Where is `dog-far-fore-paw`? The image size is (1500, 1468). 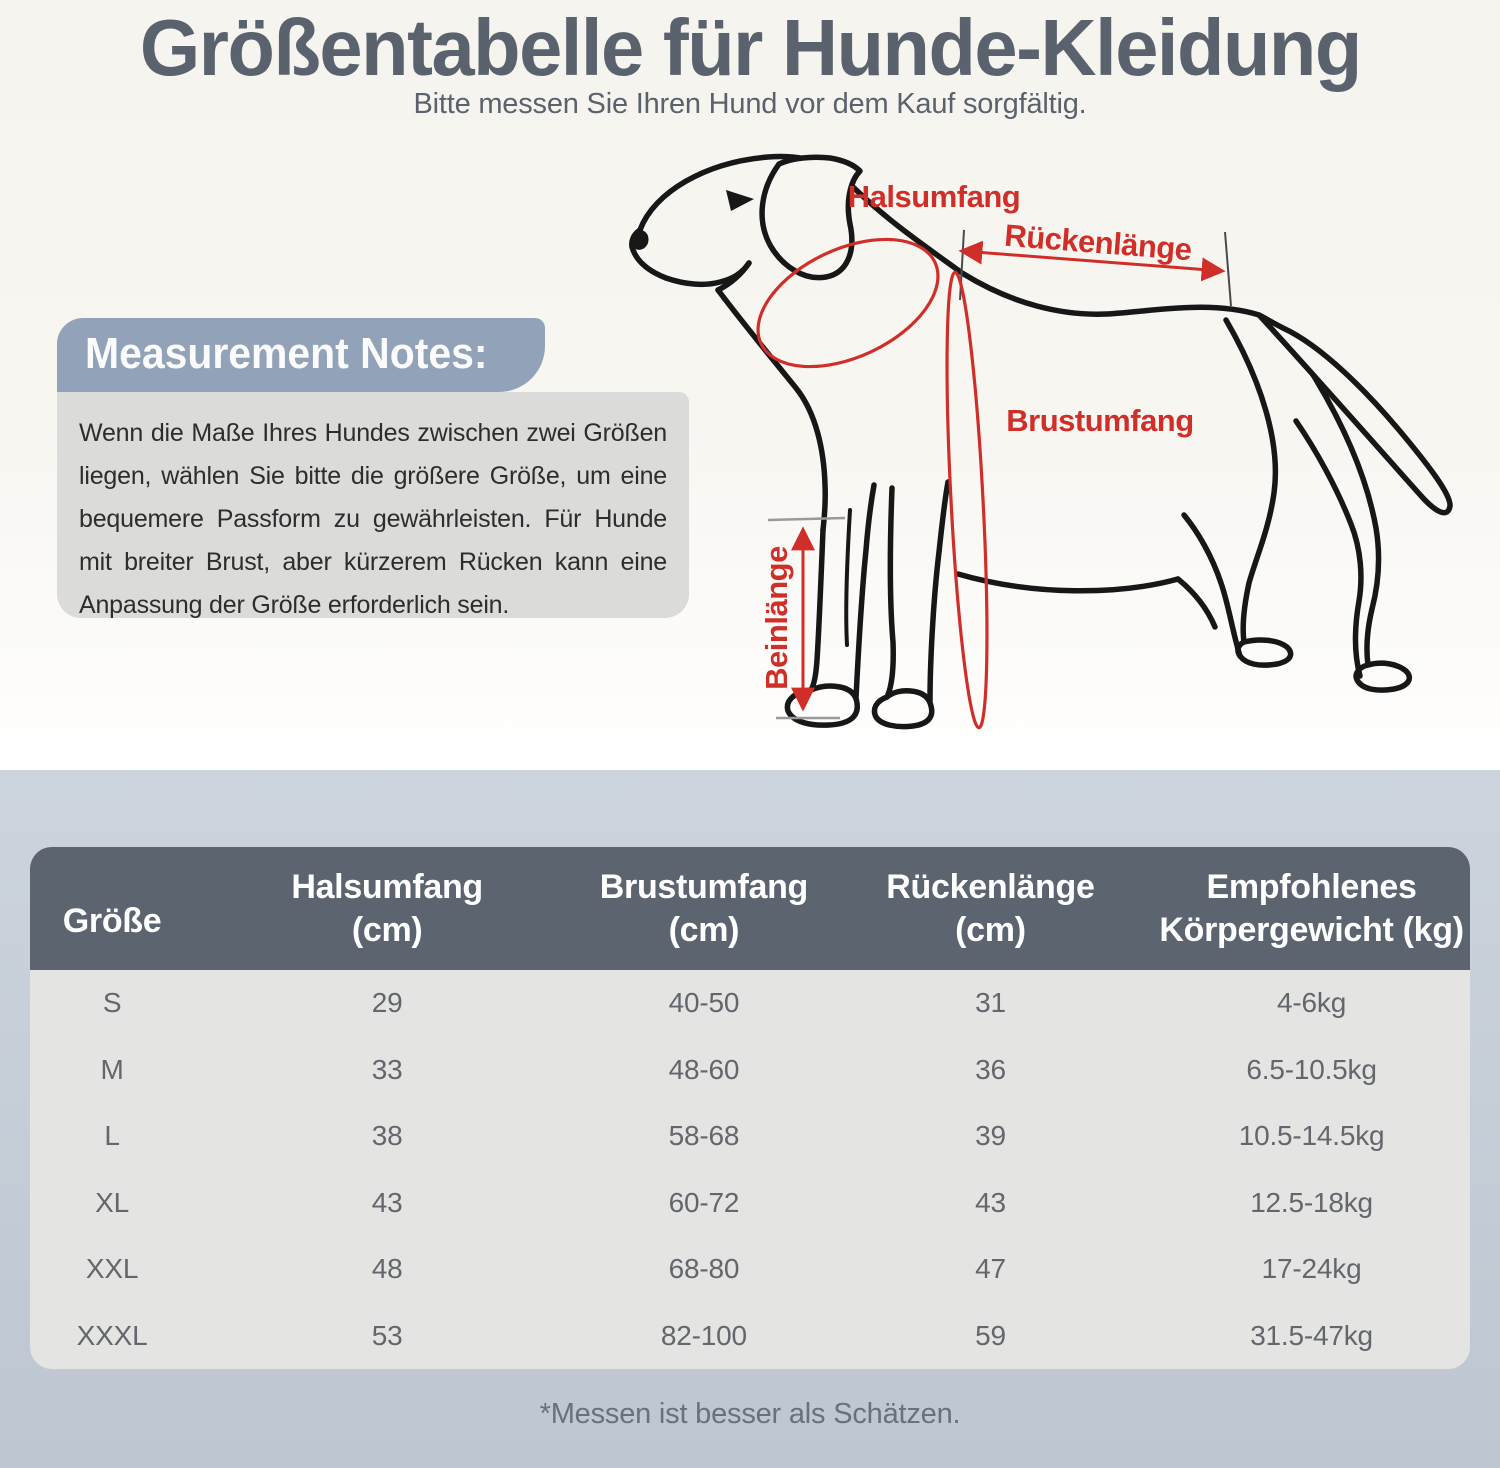
dog-far-fore-paw is located at coordinates (903, 709).